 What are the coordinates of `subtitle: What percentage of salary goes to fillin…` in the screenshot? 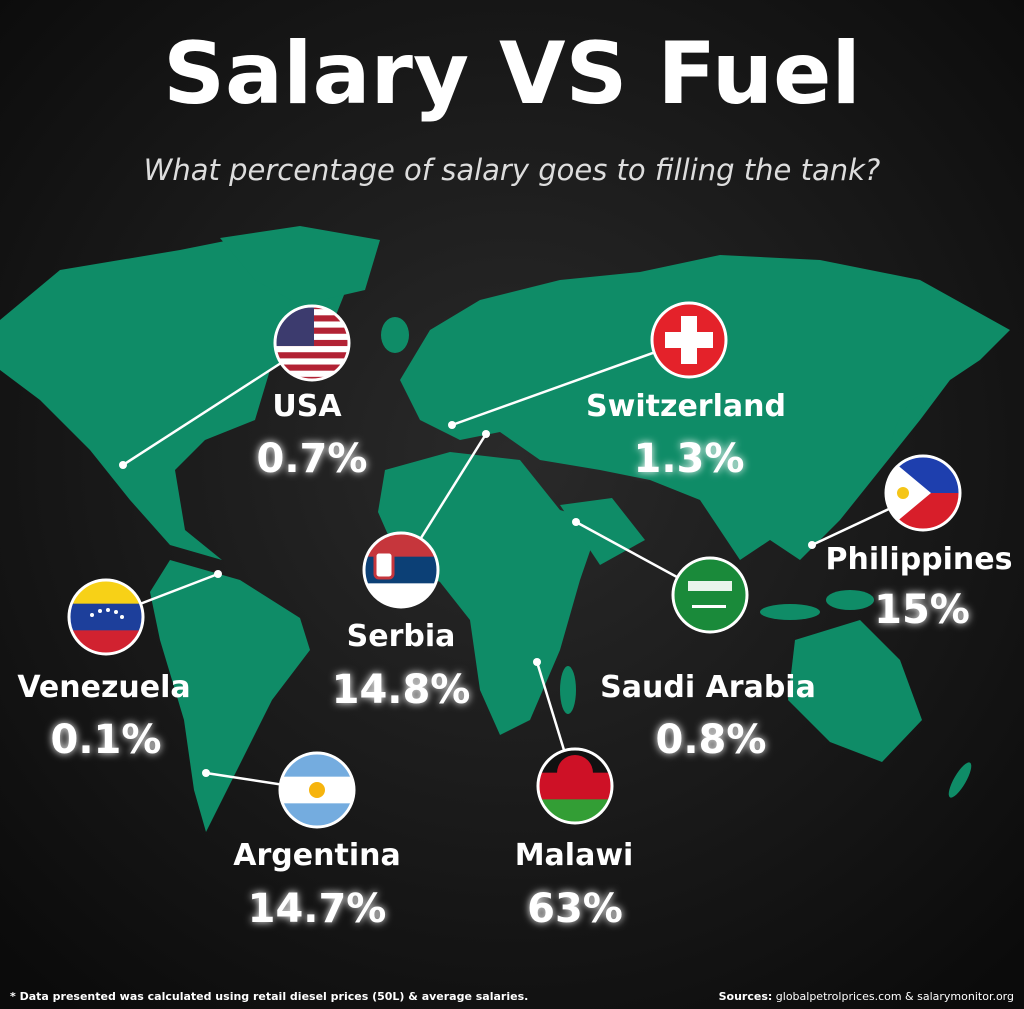 It's located at (512, 170).